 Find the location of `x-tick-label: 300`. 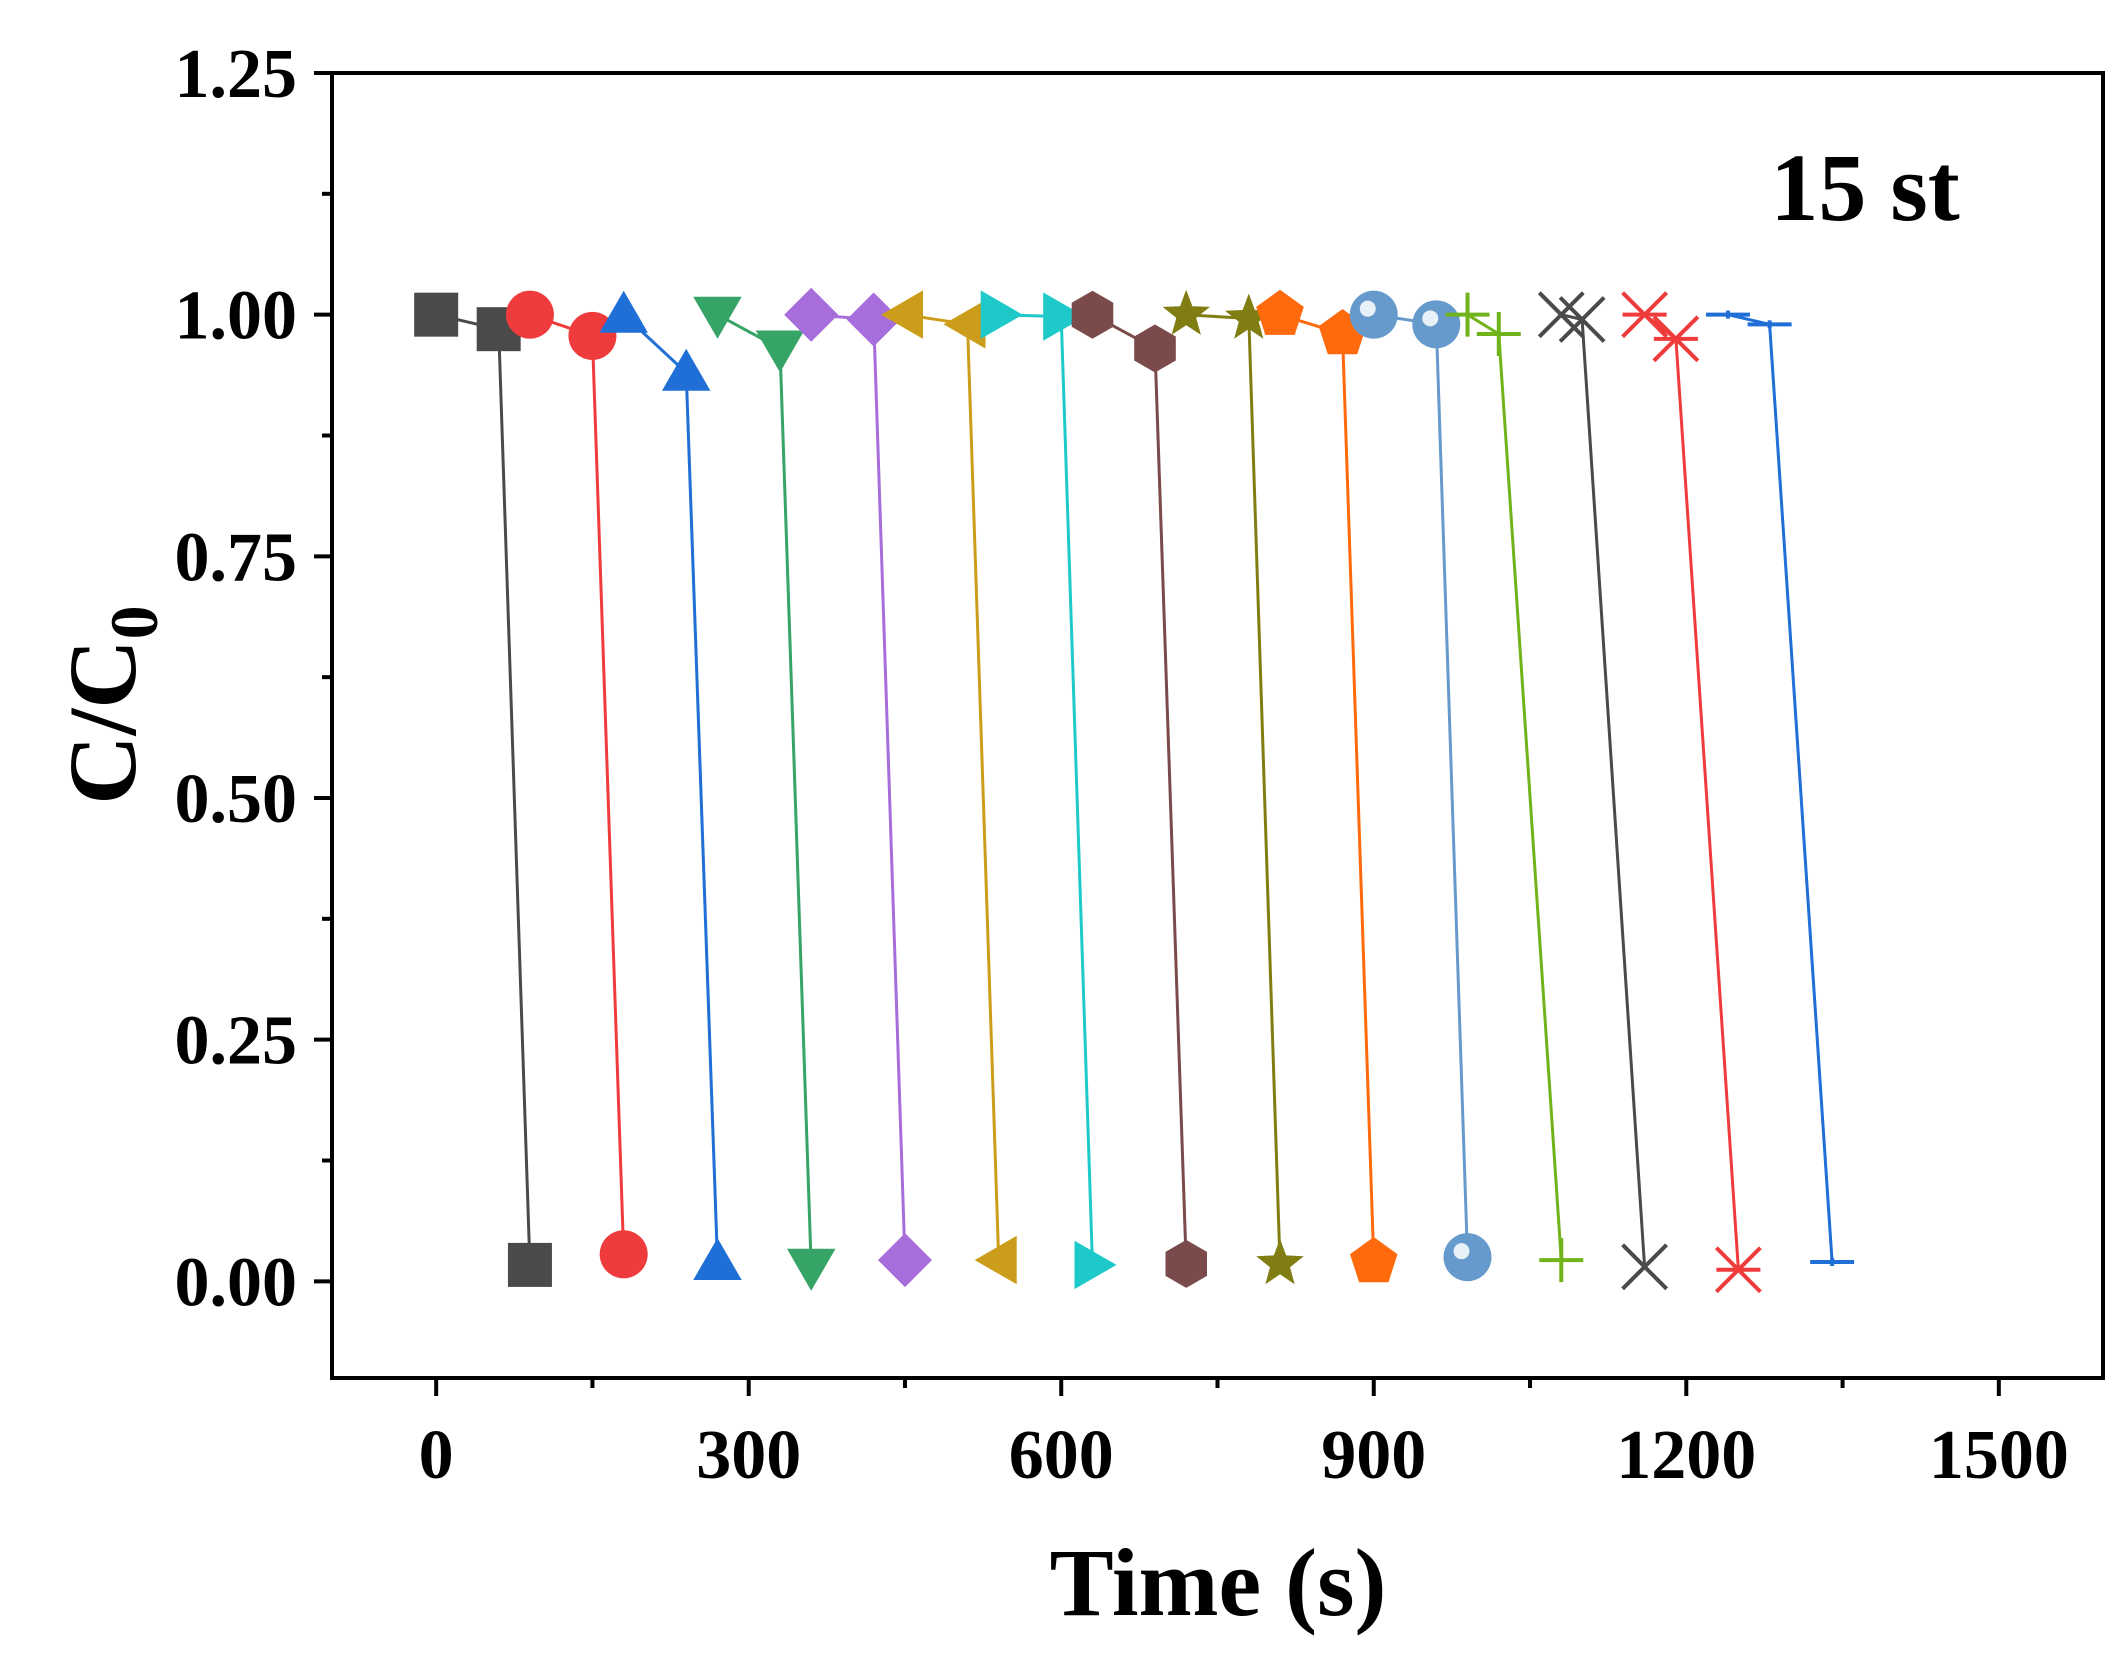

x-tick-label: 300 is located at coordinates (748, 1455).